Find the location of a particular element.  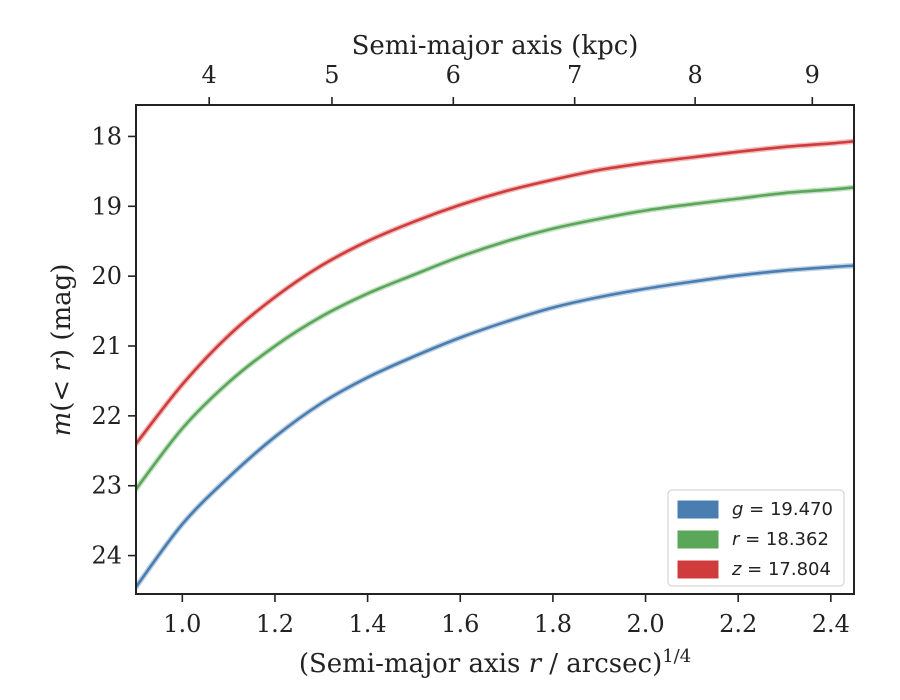

top-tick-label: 5 is located at coordinates (331, 75).